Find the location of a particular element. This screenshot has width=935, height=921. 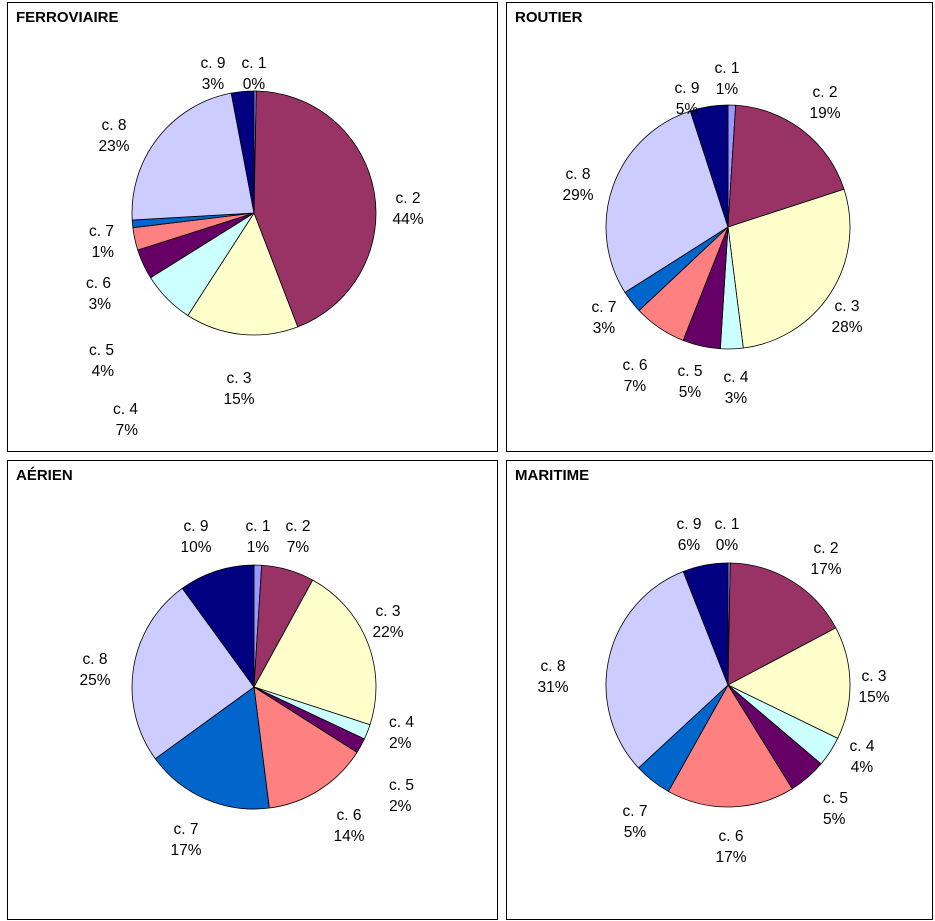

slice-label-c8: c. 8 25% is located at coordinates (94, 670).